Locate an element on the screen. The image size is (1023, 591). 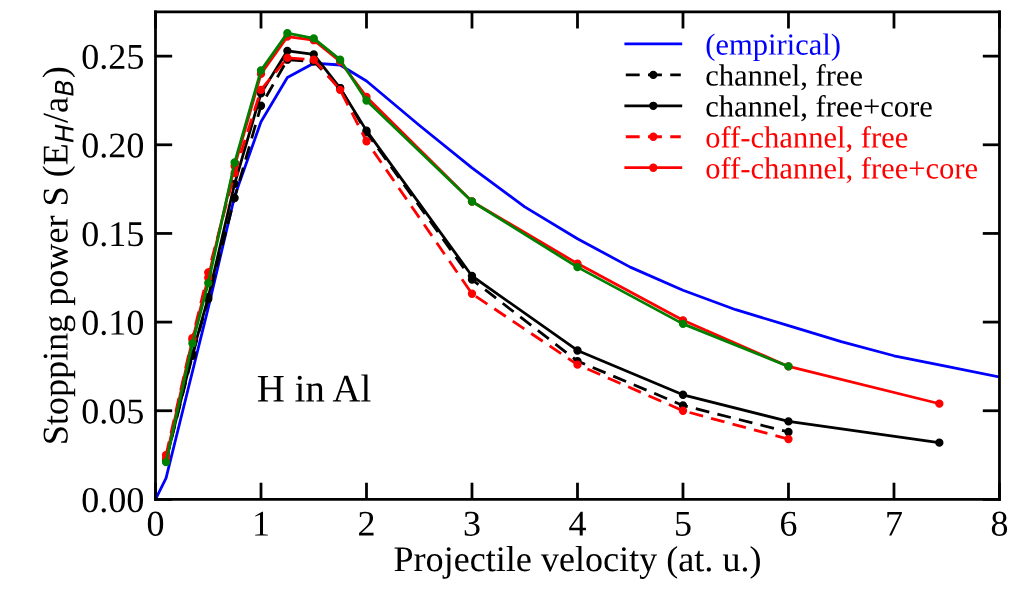
legend-label: off-channel, free+core is located at coordinates (842, 170).